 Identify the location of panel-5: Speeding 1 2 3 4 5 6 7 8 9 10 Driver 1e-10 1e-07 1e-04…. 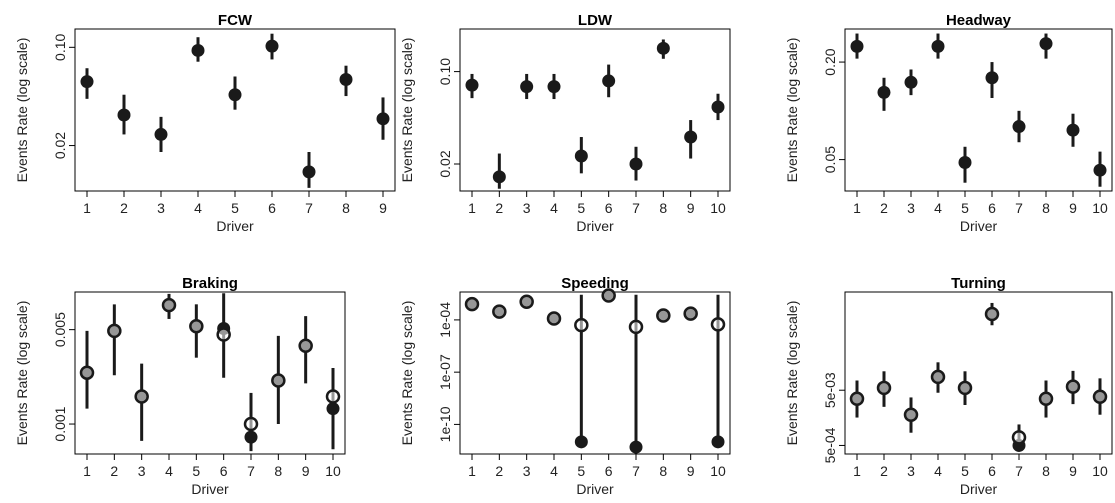
(565, 386).